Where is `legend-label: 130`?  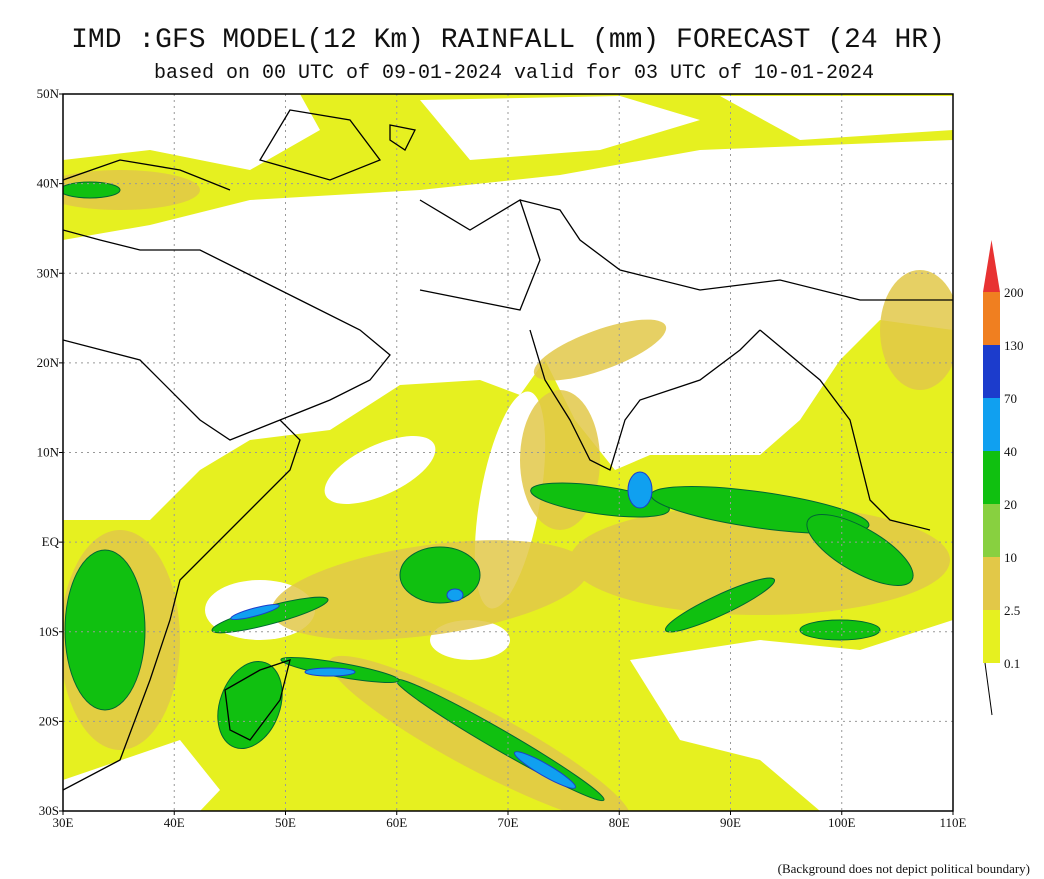 legend-label: 130 is located at coordinates (1014, 345).